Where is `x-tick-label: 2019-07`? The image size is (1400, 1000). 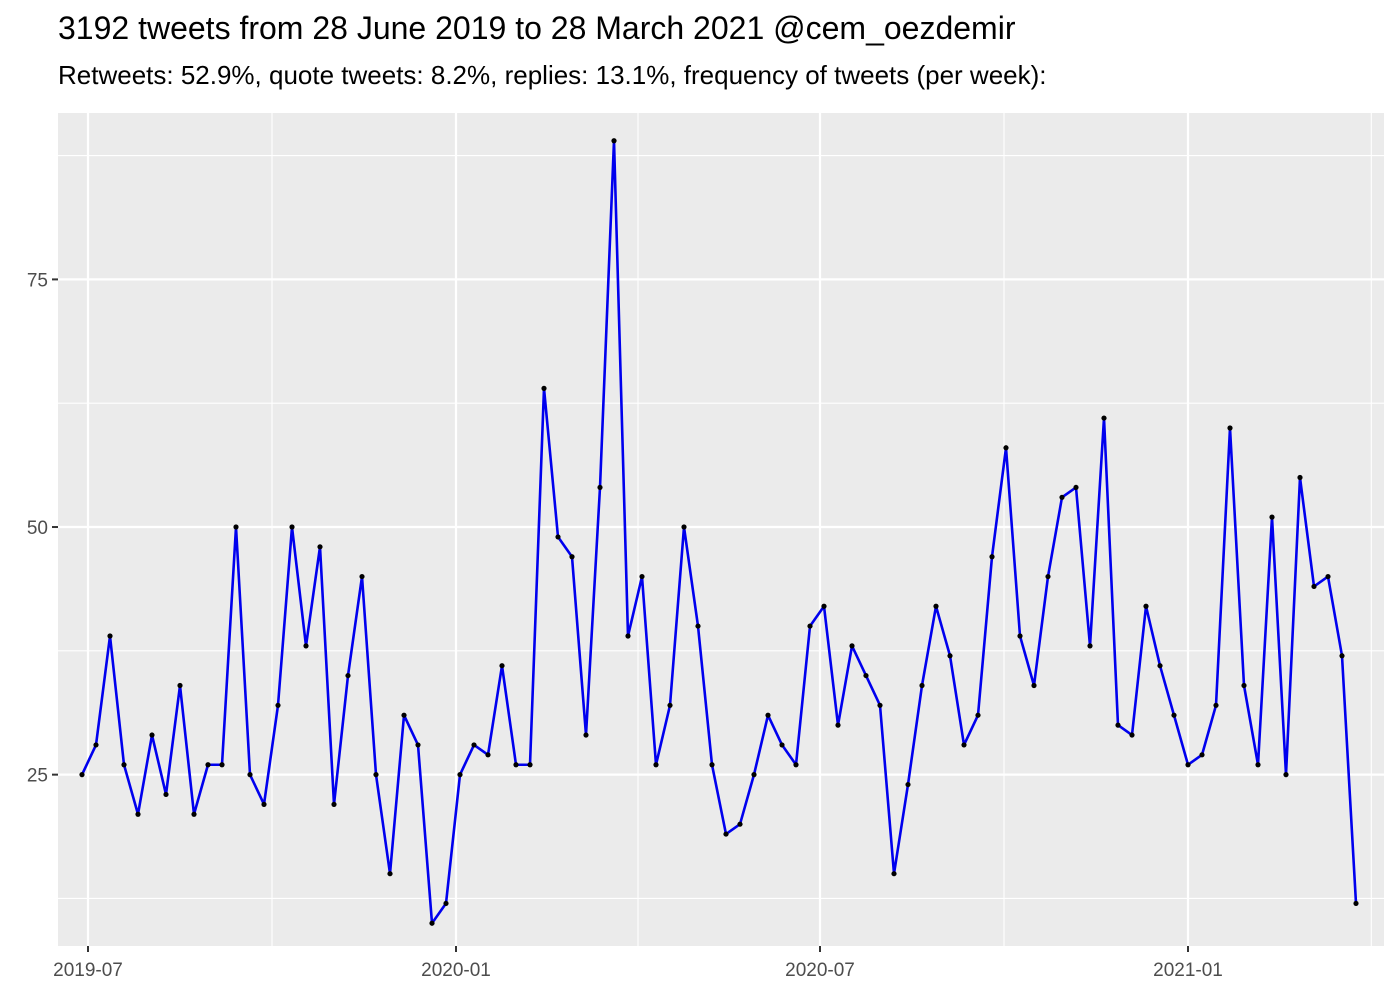 x-tick-label: 2019-07 is located at coordinates (88, 970).